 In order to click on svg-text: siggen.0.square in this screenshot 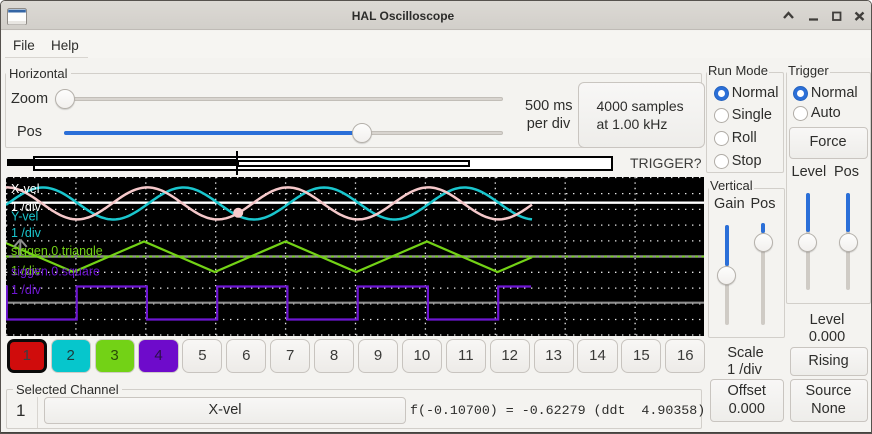, I will do `click(55, 272)`.